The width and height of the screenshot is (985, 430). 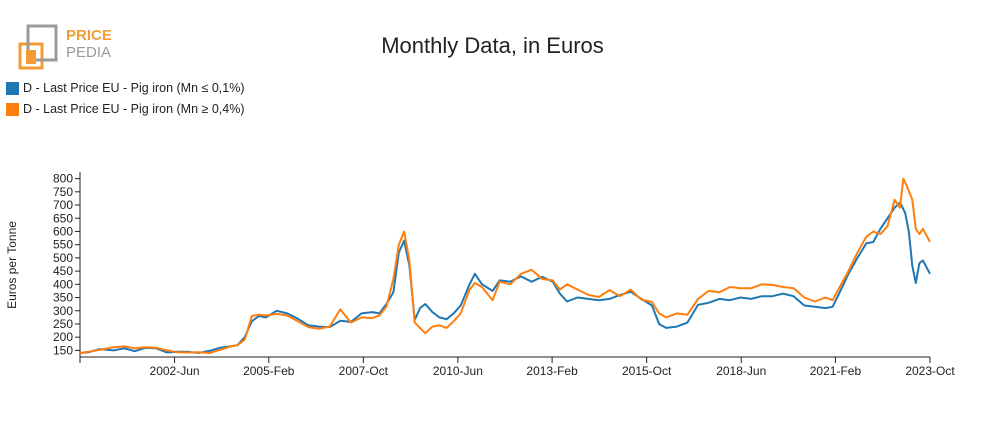 I want to click on x-tick-label: 2013-Feb, so click(x=552, y=371).